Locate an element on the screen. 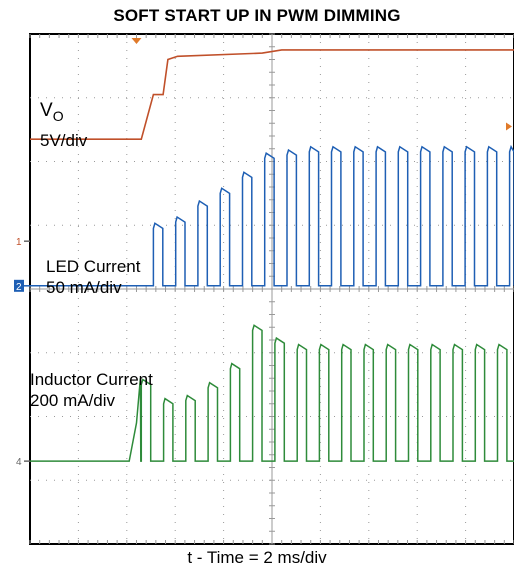 This screenshot has width=514, height=573. vo-level-marker is located at coordinates (509, 126).